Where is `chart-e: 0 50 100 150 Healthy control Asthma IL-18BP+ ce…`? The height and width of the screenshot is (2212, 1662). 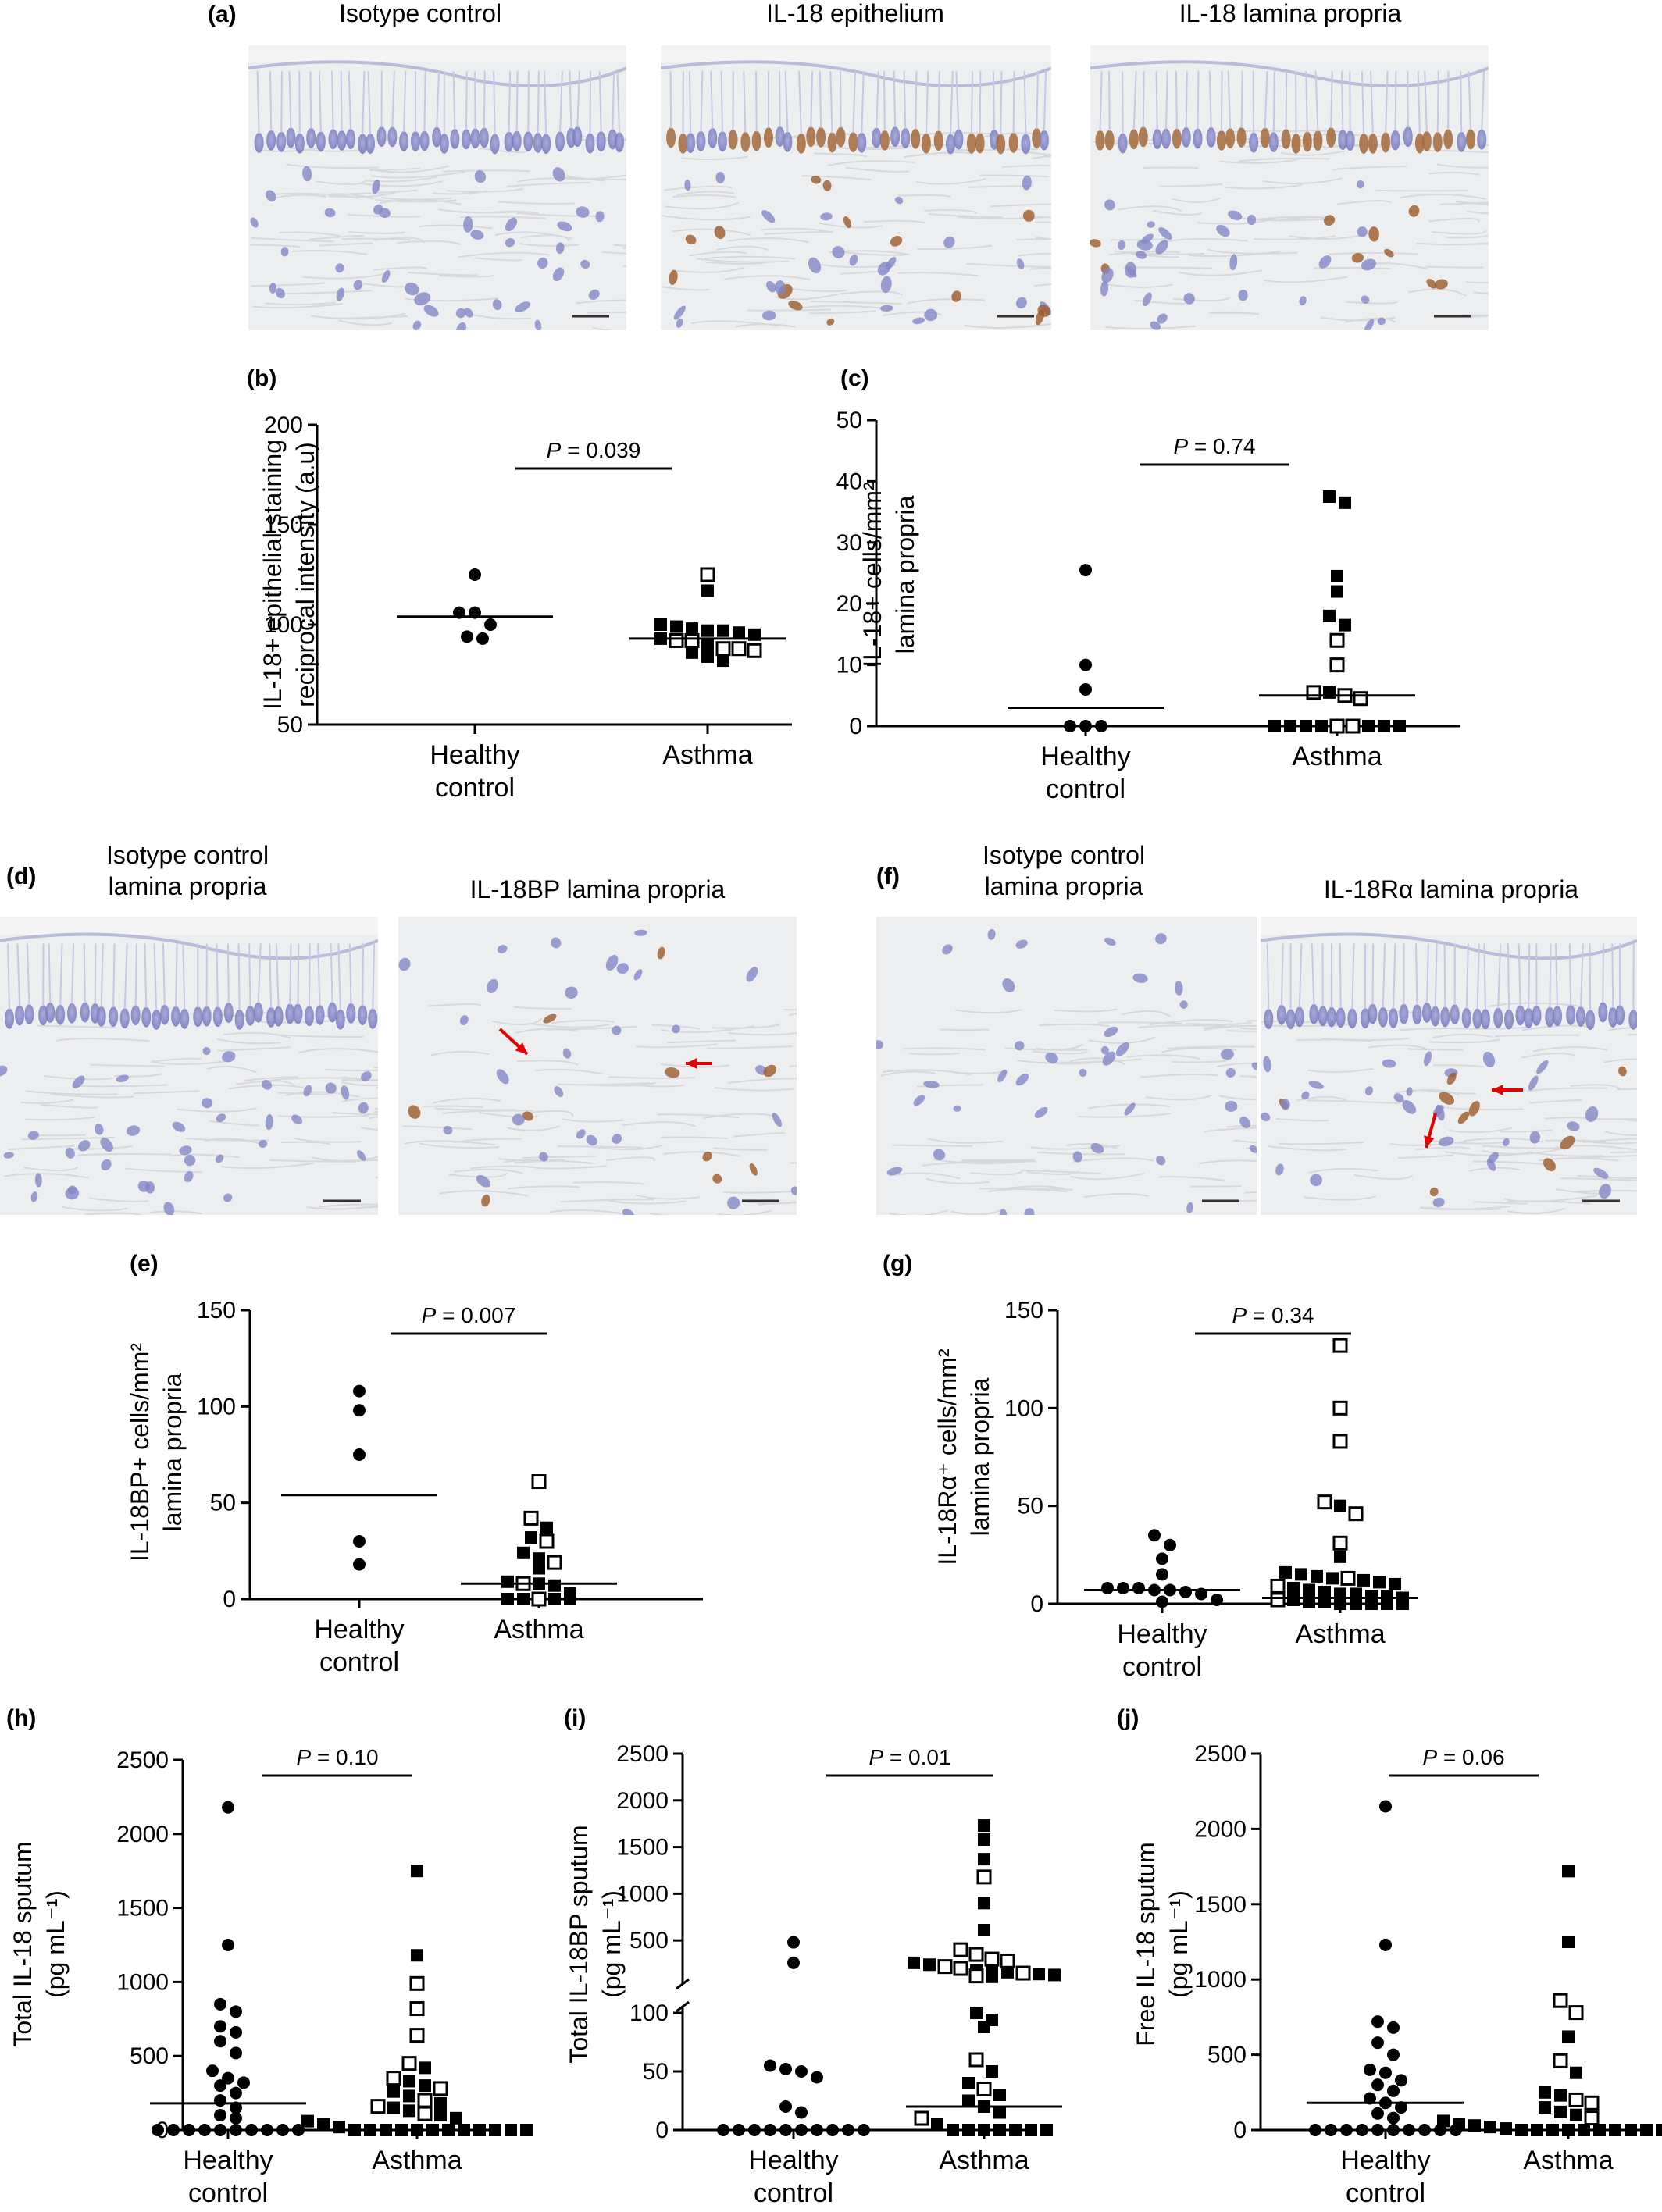
chart-e: 0 50 100 150 Healthy control Asthma IL-18BP+ ce… is located at coordinates (414, 1488).